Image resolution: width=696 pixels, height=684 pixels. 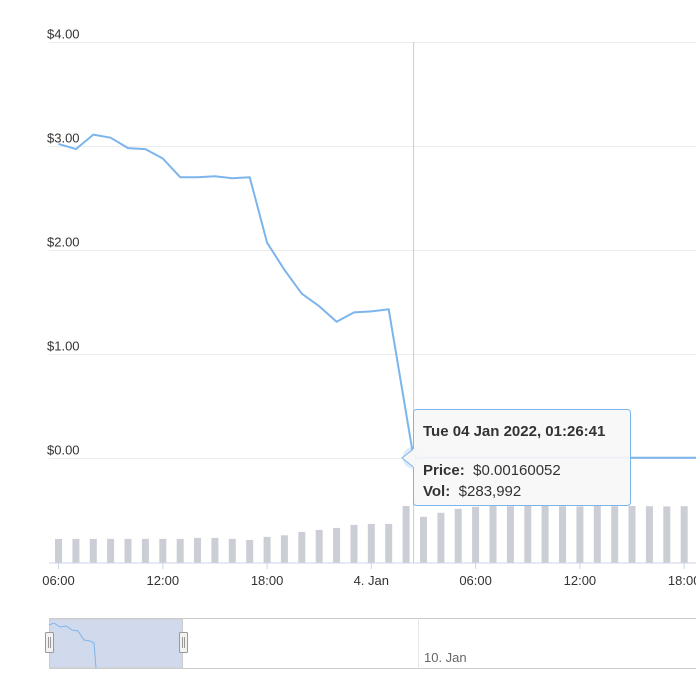 I want to click on tooltip-vol-value: $283,992, so click(x=490, y=491).